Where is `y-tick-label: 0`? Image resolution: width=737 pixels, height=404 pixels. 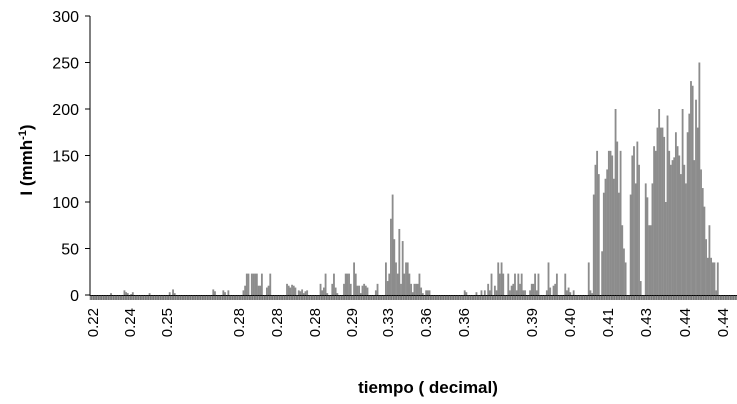
y-tick-label: 0 is located at coordinates (74, 296).